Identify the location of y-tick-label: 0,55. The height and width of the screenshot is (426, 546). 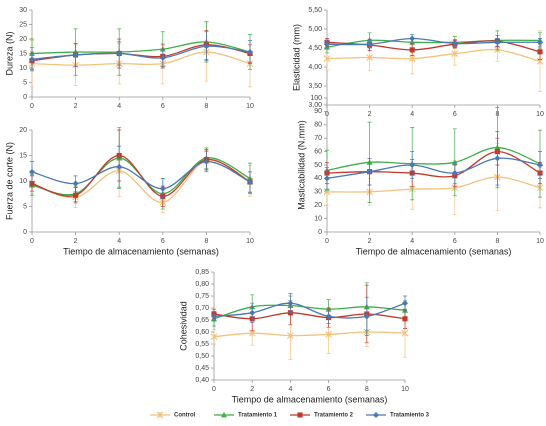
(202, 344).